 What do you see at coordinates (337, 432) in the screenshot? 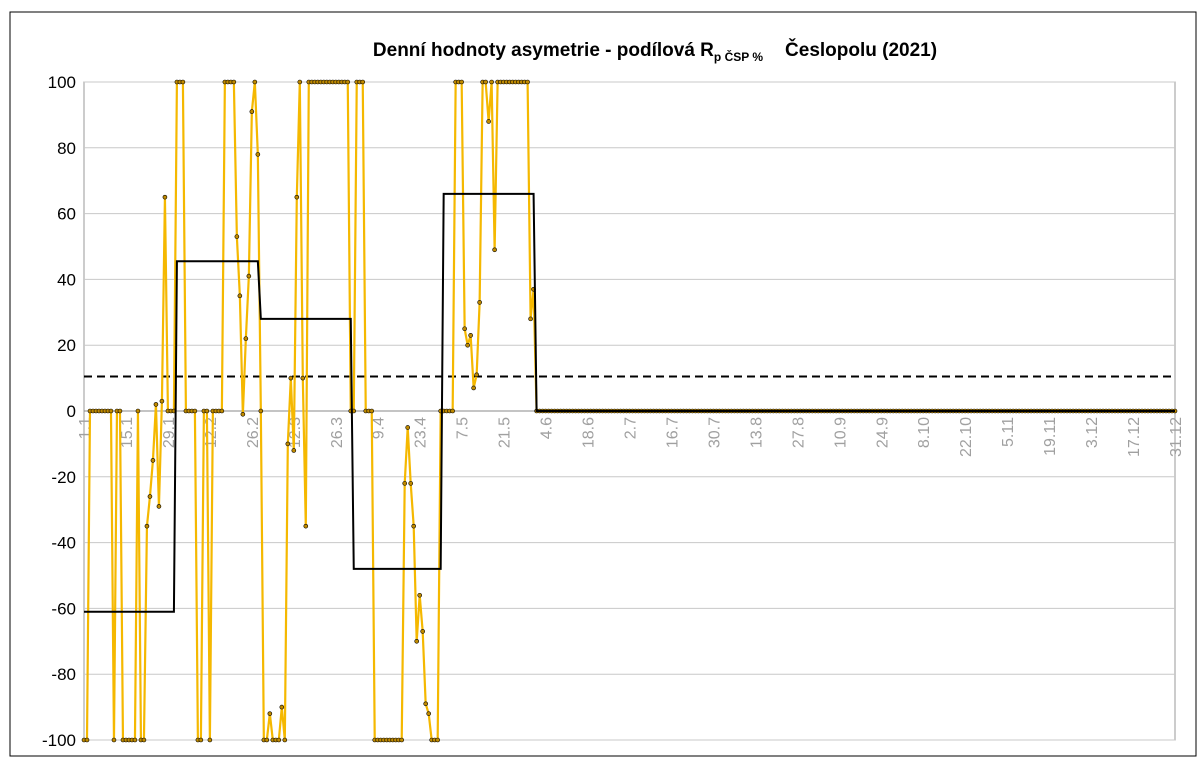
I see `x-tick-label: 26.3` at bounding box center [337, 432].